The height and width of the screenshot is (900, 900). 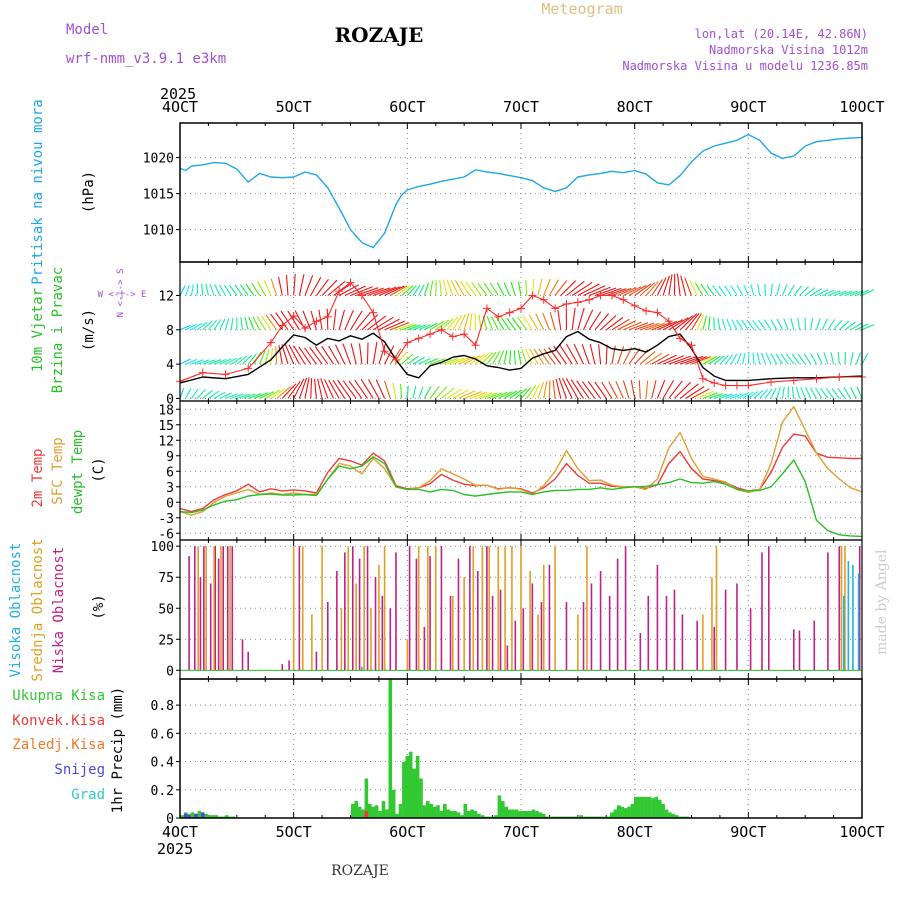 I want to click on bottom-time-label: 9OCT, so click(x=748, y=832).